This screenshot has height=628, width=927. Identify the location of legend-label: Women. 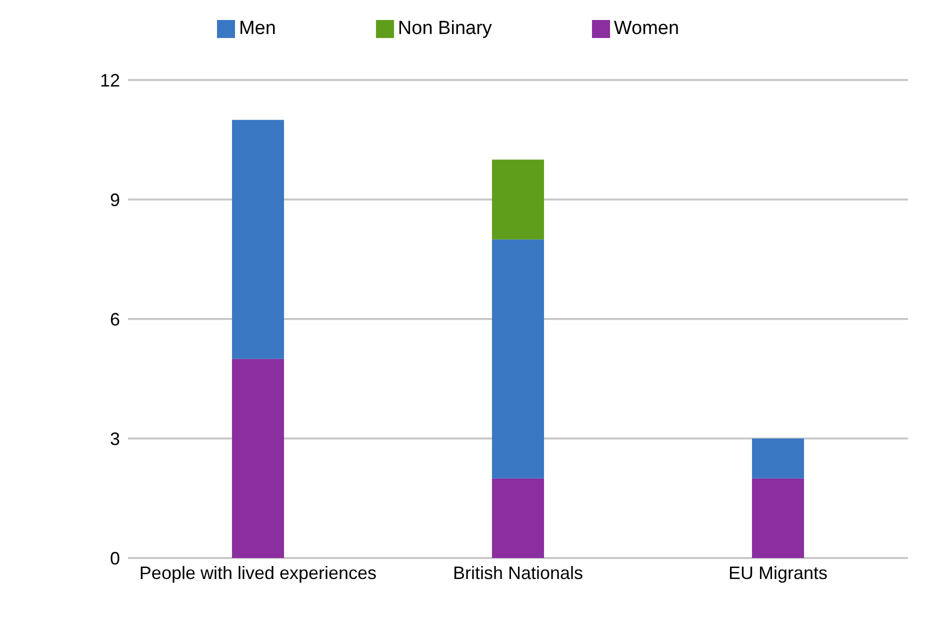
(647, 28).